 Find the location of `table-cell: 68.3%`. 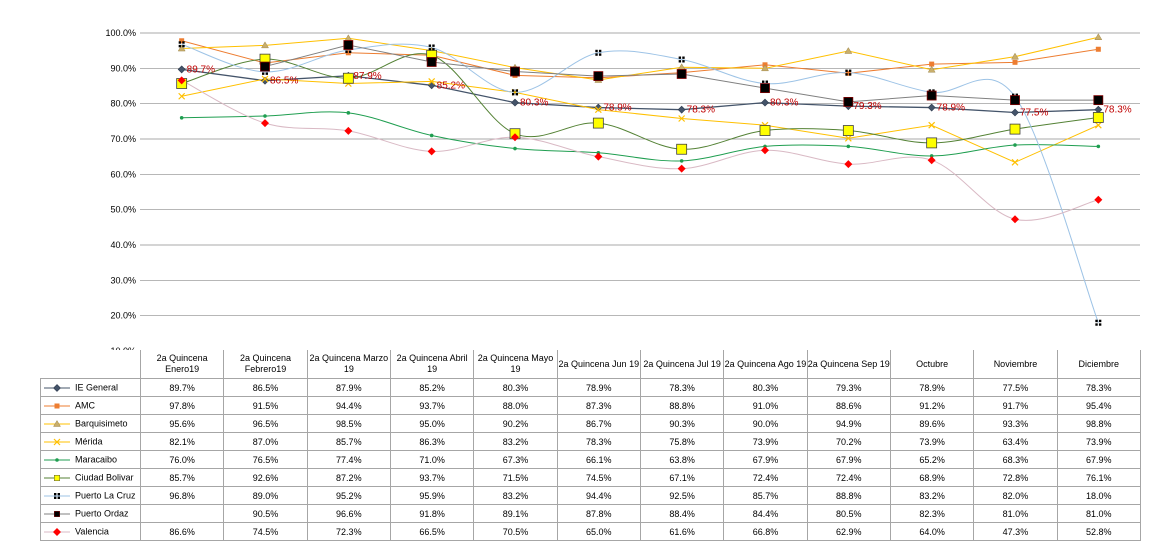

table-cell: 68.3% is located at coordinates (1015, 459).